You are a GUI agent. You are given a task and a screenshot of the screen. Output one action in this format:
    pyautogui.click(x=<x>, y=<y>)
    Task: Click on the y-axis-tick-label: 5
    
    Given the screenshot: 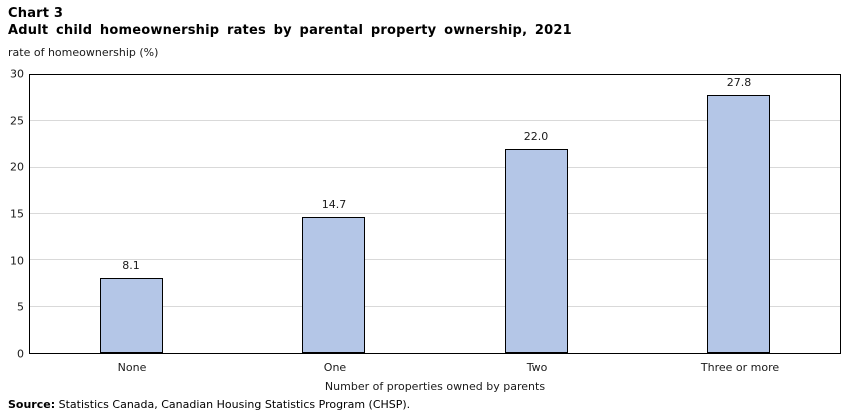 What is the action you would take?
    pyautogui.click(x=20, y=307)
    